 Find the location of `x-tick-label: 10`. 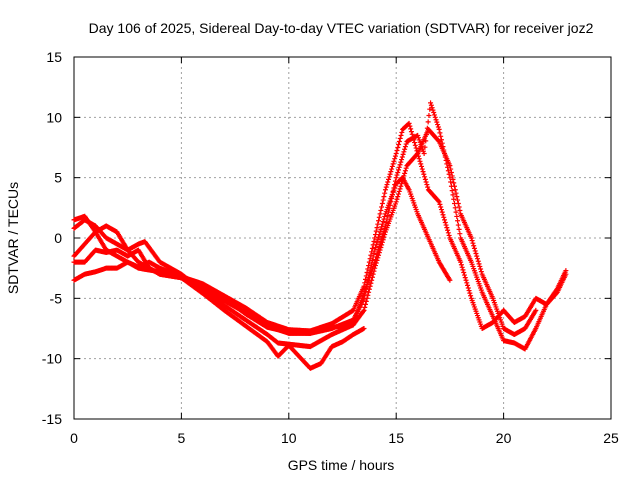

x-tick-label: 10 is located at coordinates (289, 438).